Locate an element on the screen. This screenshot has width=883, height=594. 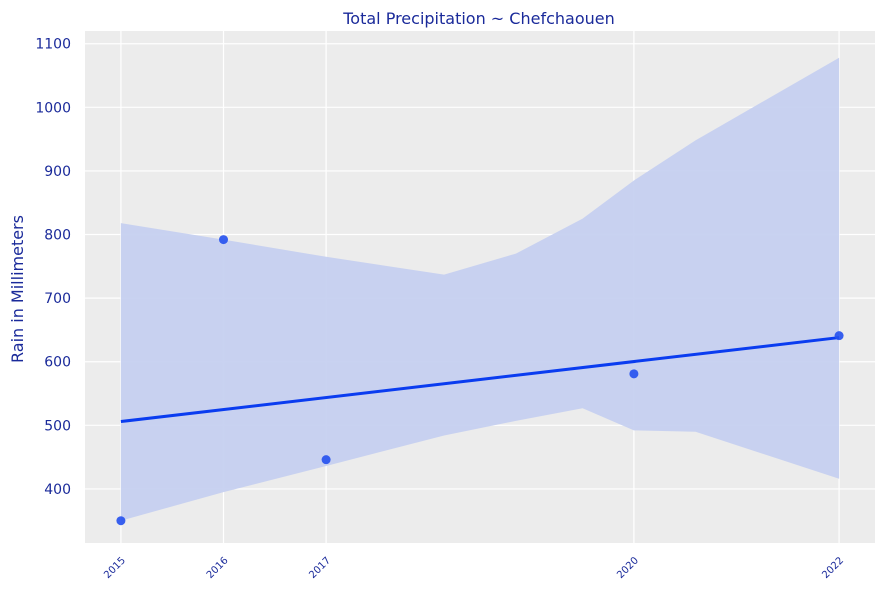
y-tick-label: 900 is located at coordinates (57, 172).